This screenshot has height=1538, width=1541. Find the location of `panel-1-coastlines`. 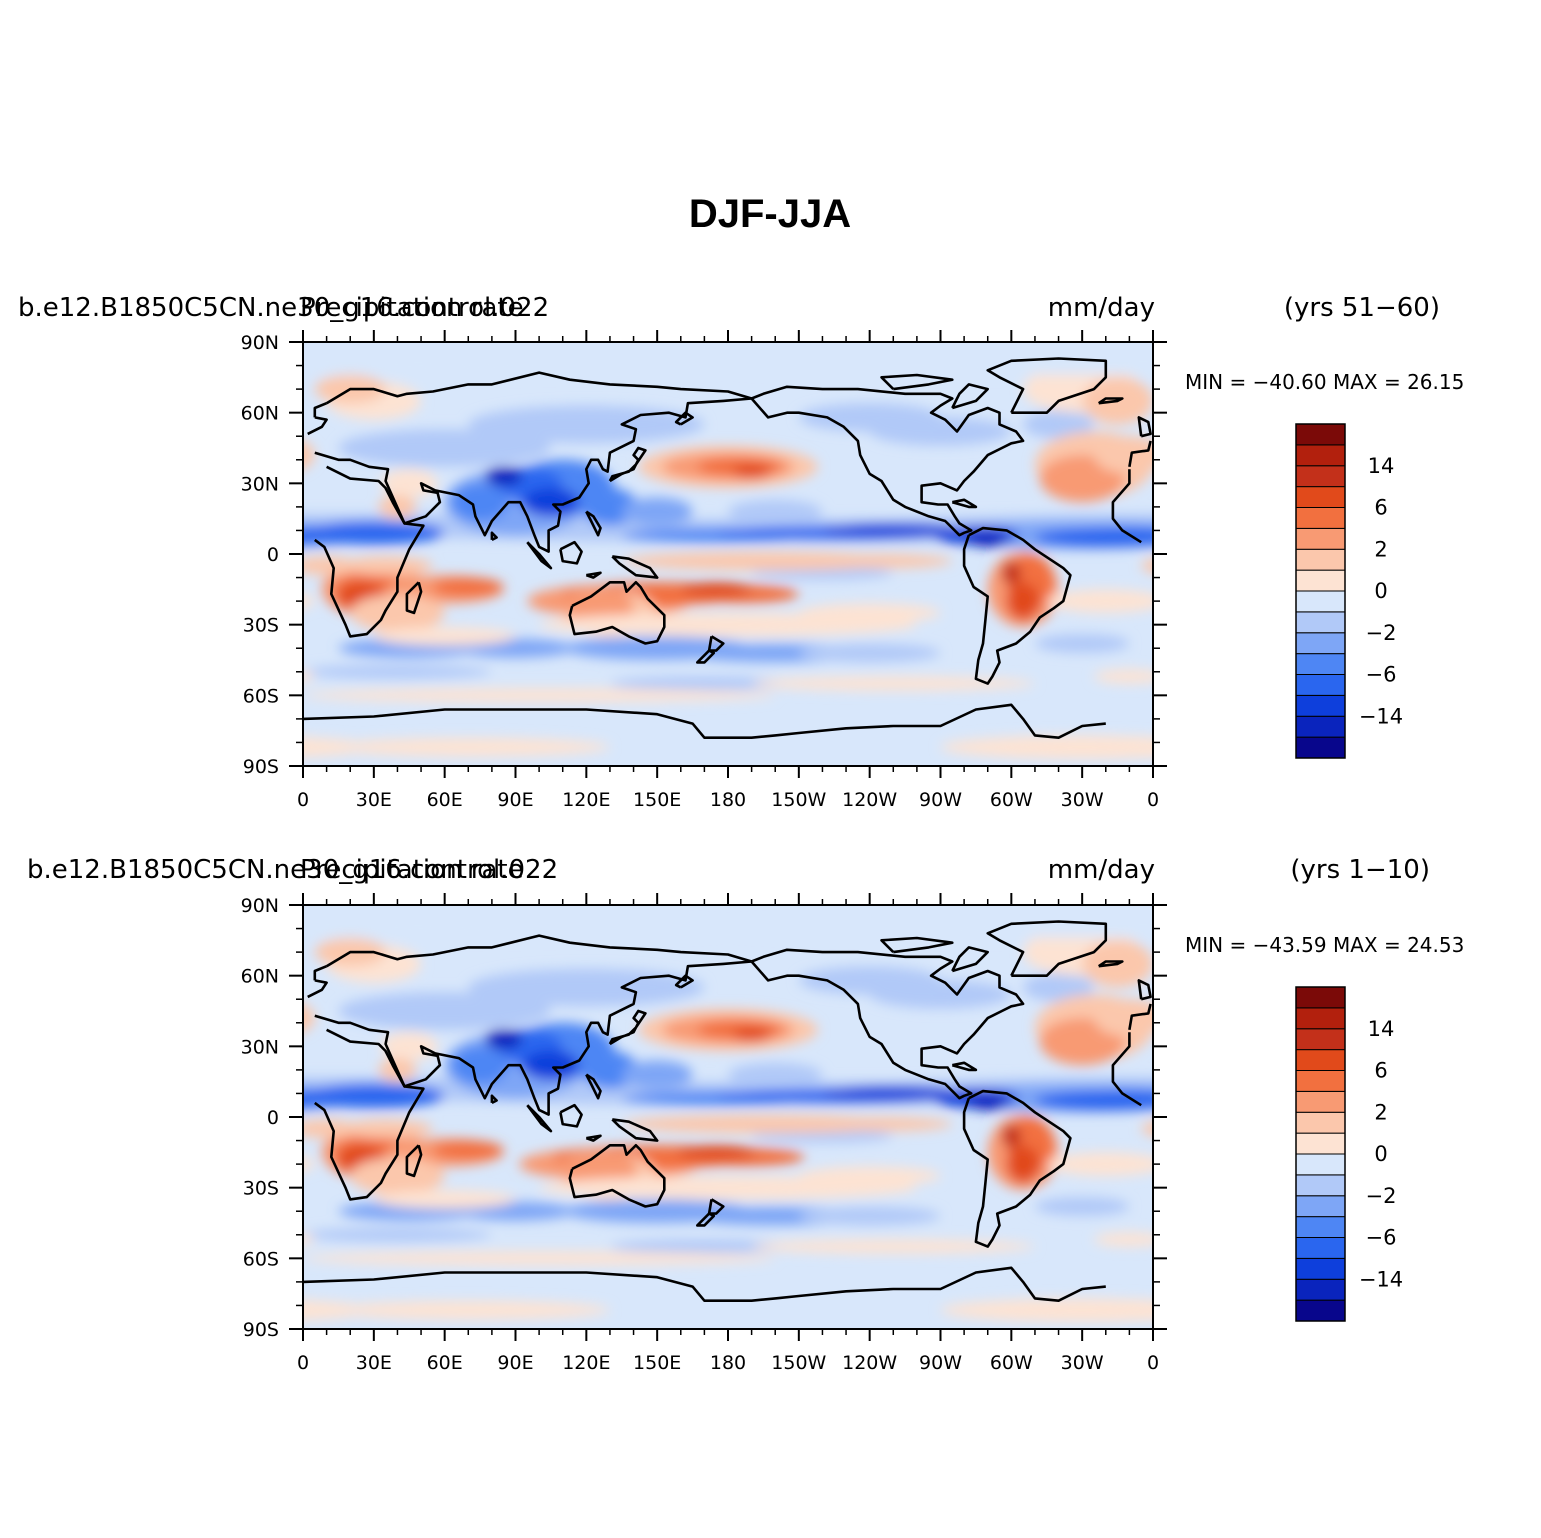

panel-1-coastlines is located at coordinates (727, 548).